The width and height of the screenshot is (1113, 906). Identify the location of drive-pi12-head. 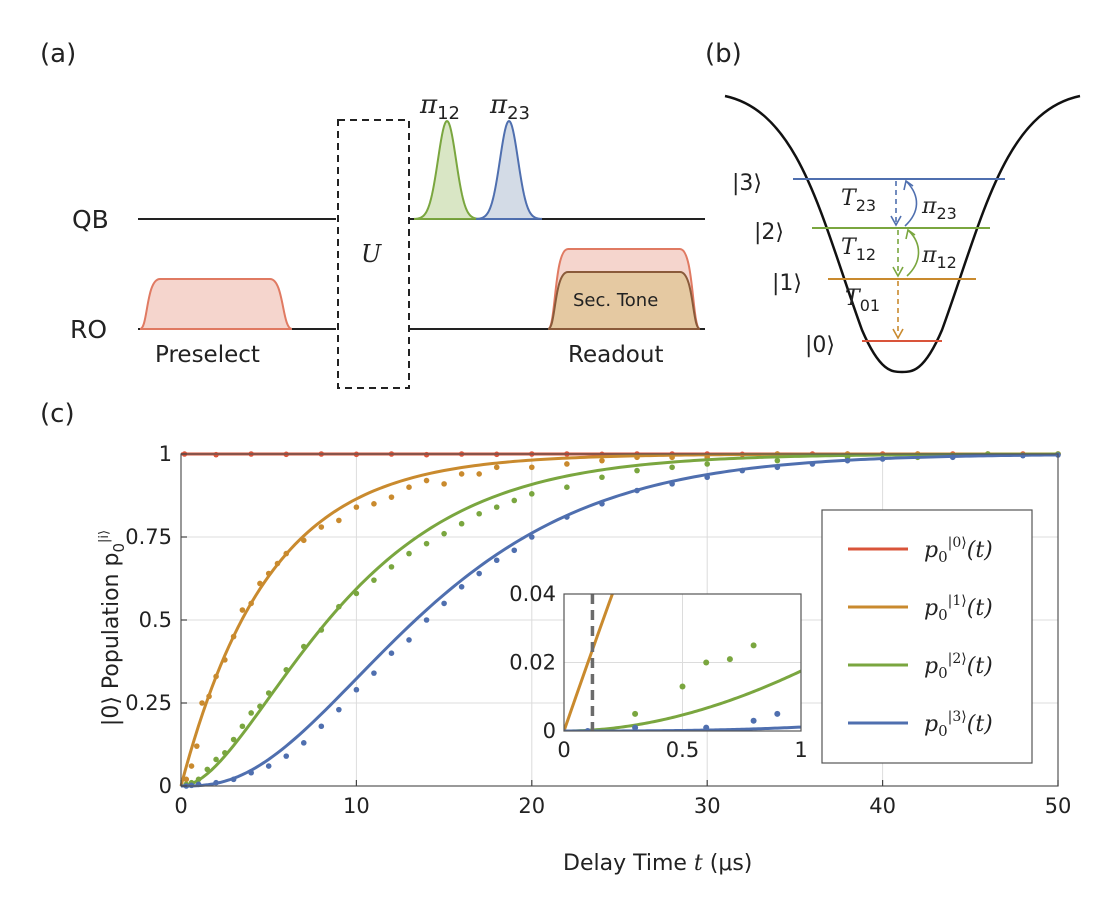
(910, 234).